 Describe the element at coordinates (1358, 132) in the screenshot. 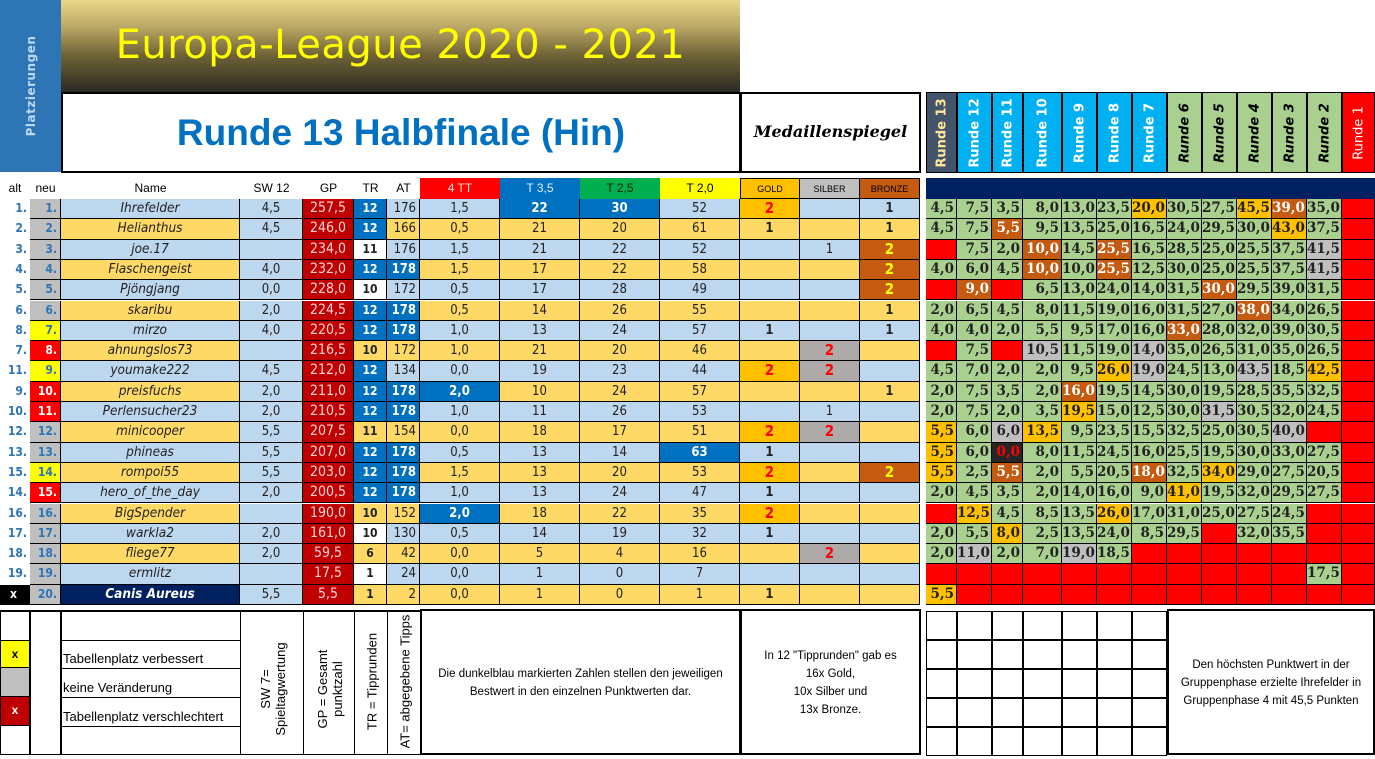

I see `round-header-label: Runde 1` at that location.